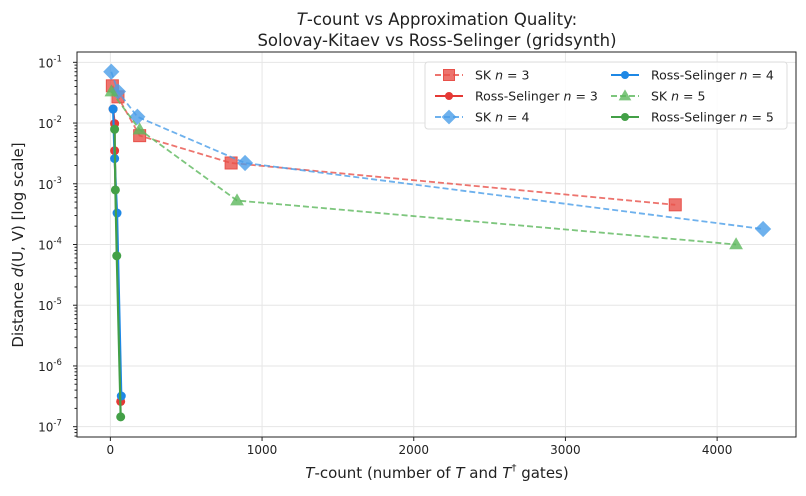 The width and height of the screenshot is (806, 496). I want to click on legend-item: SK n = 4, so click(482, 117).